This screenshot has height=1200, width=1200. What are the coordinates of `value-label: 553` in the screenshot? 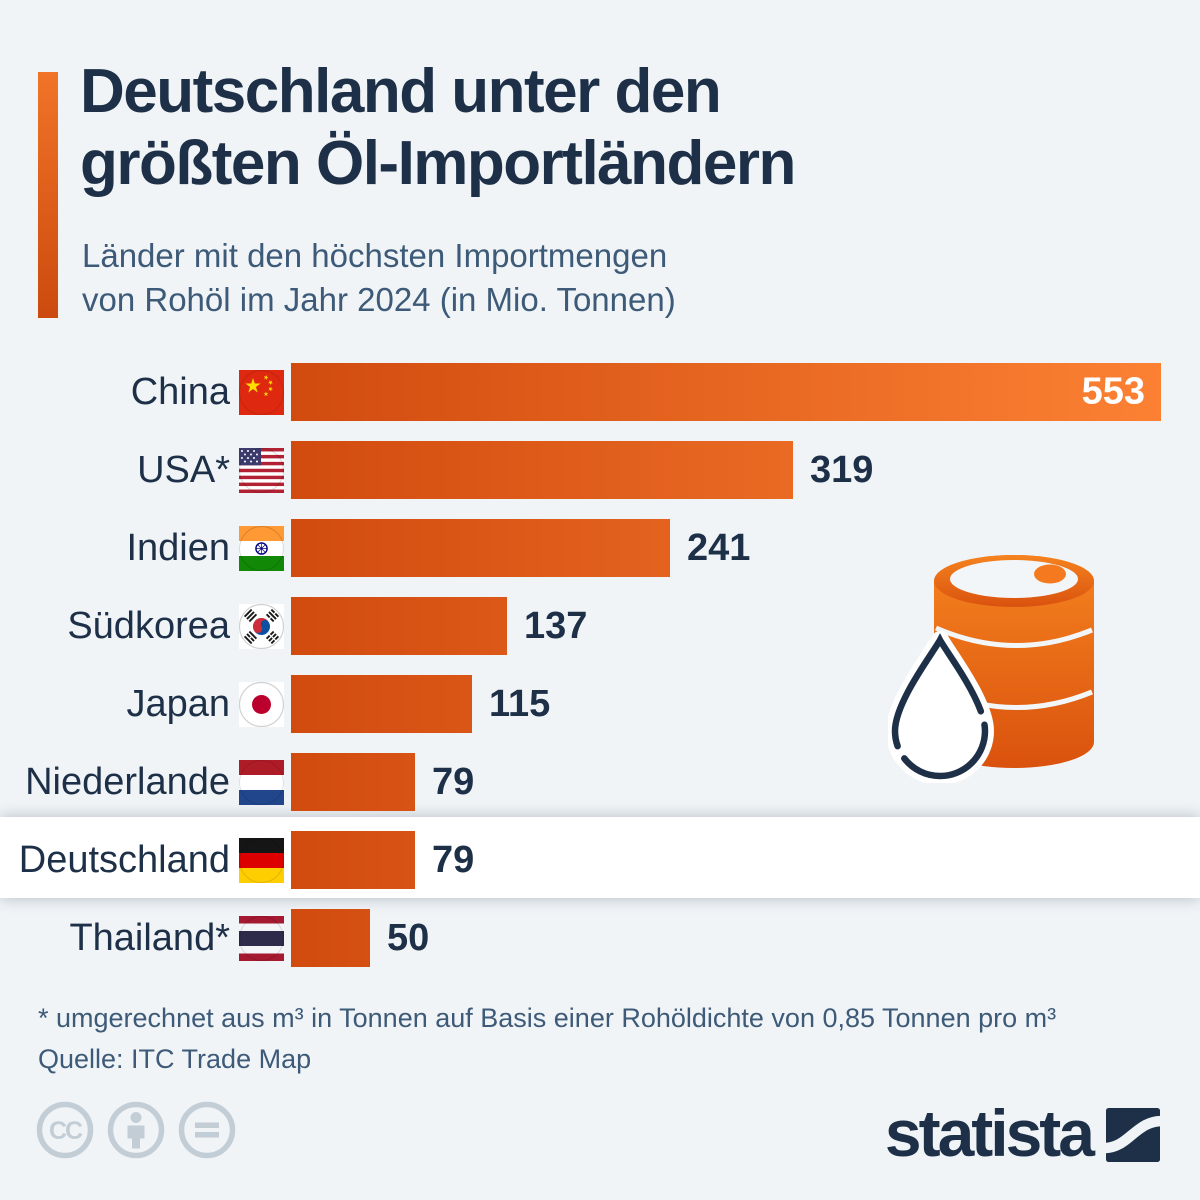 It's located at (1113, 391).